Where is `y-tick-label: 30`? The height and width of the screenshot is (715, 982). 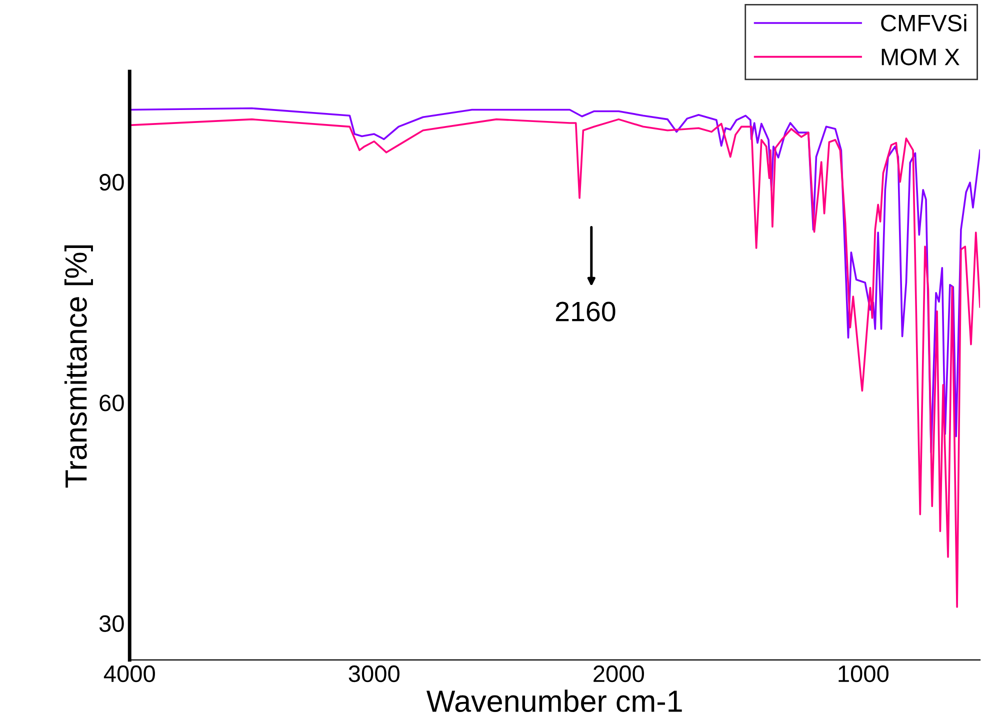 y-tick-label: 30 is located at coordinates (111, 623).